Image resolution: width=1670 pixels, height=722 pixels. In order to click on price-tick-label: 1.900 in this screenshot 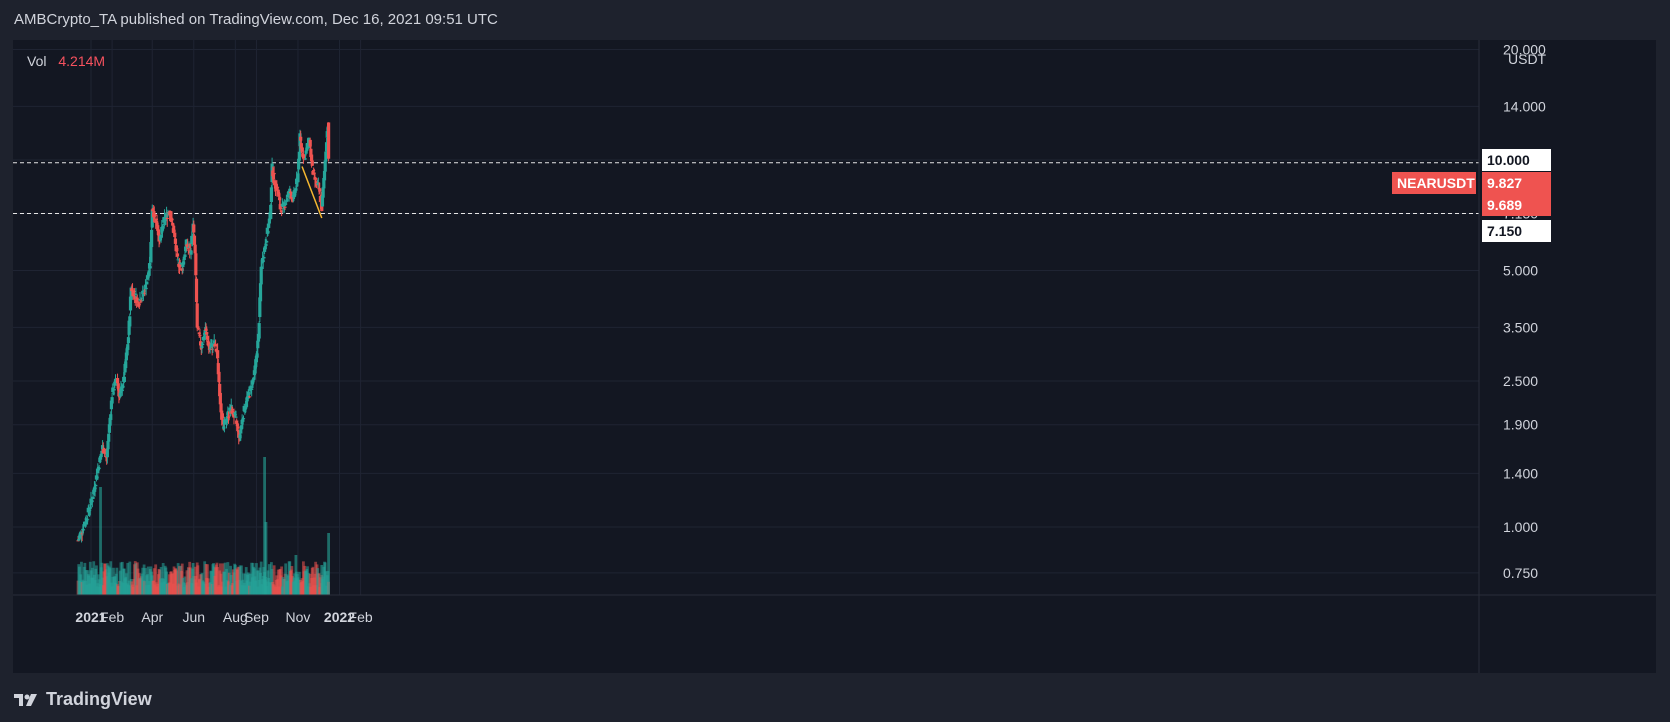, I will do `click(1520, 425)`.